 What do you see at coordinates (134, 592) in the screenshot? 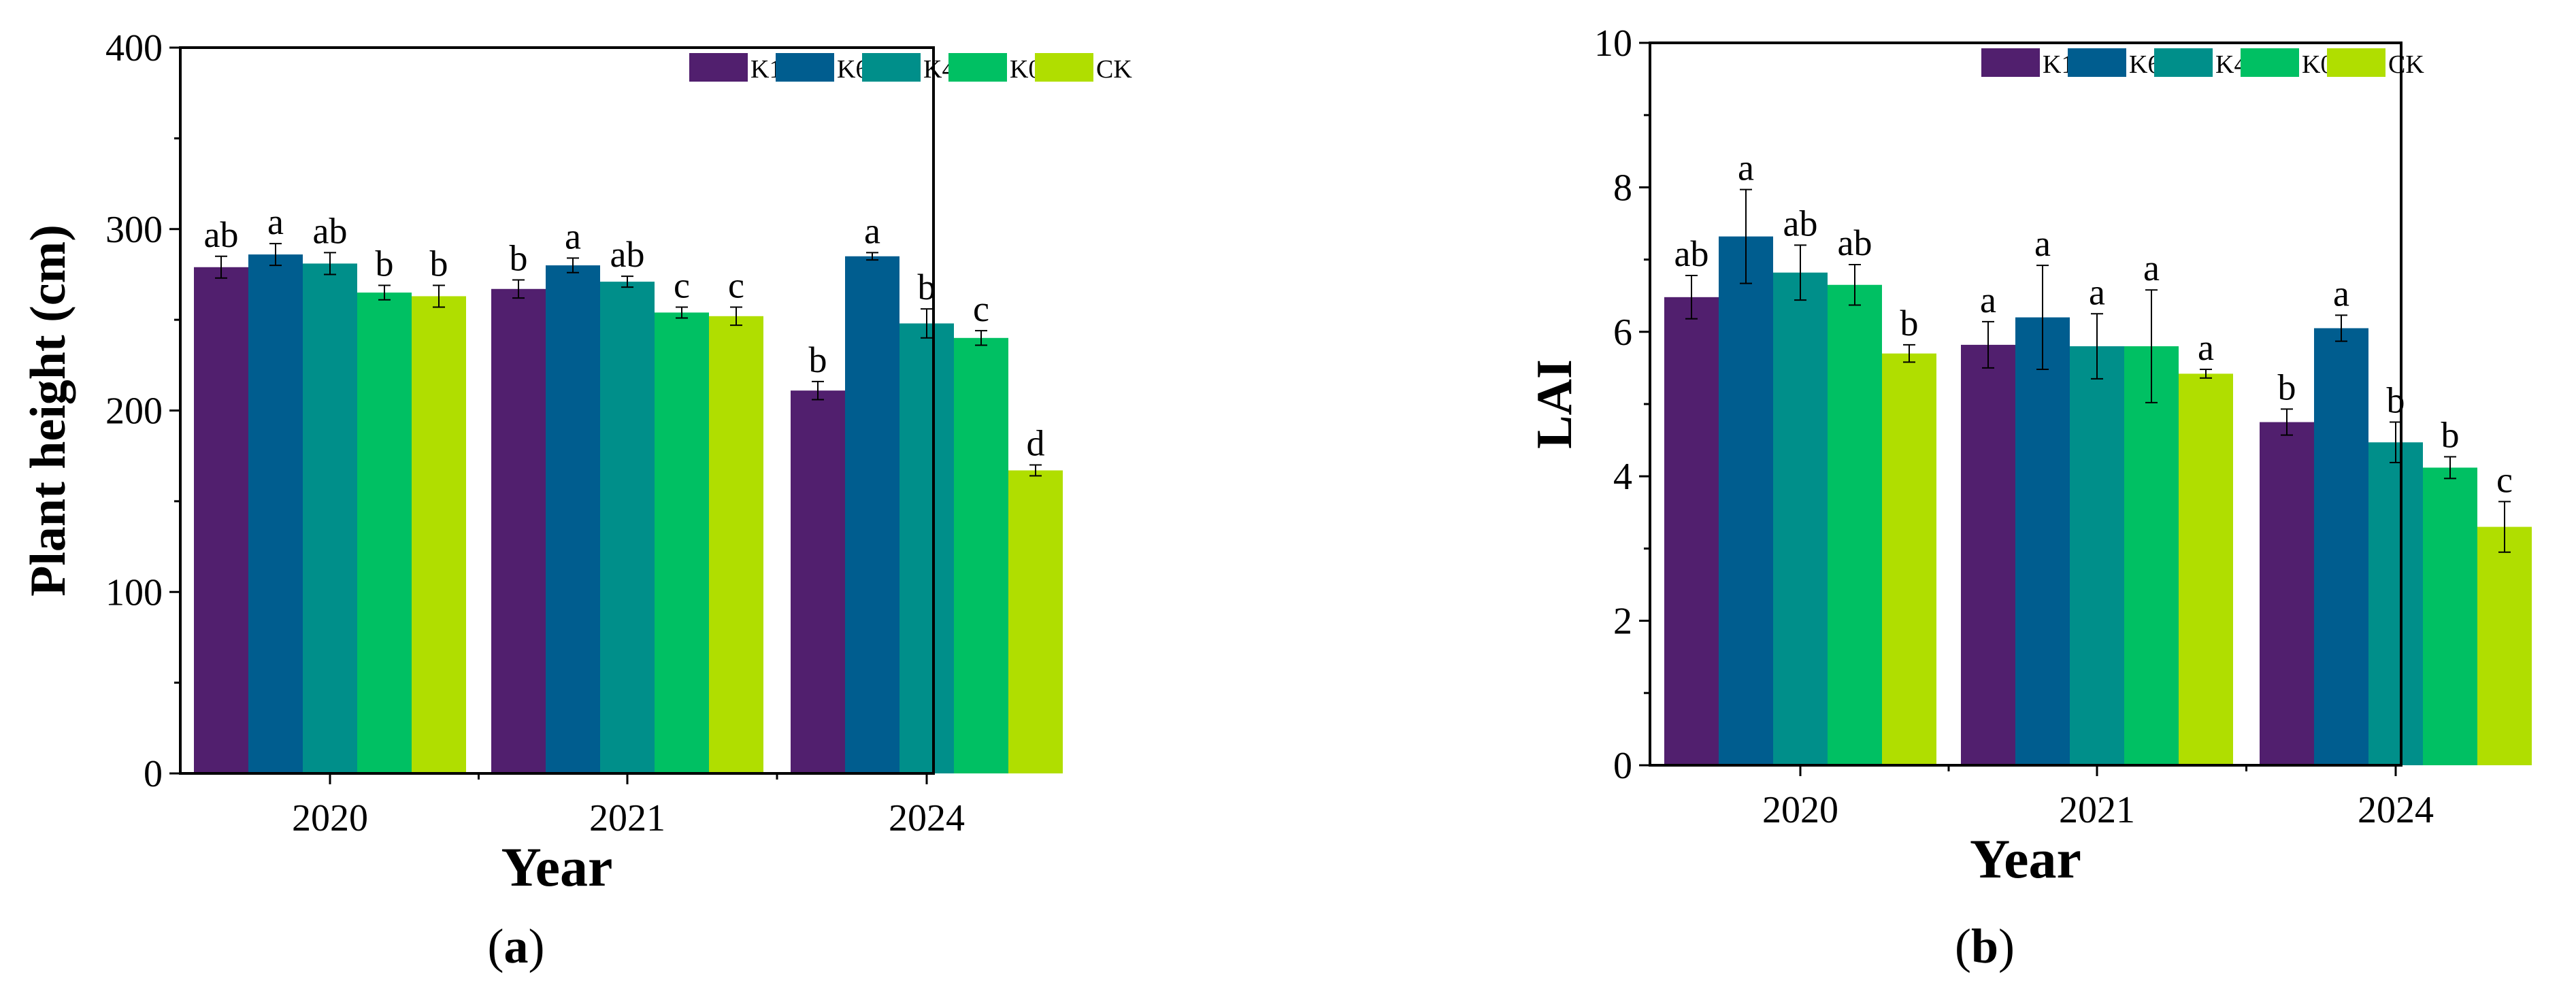
I see `y-tick-label: 100` at bounding box center [134, 592].